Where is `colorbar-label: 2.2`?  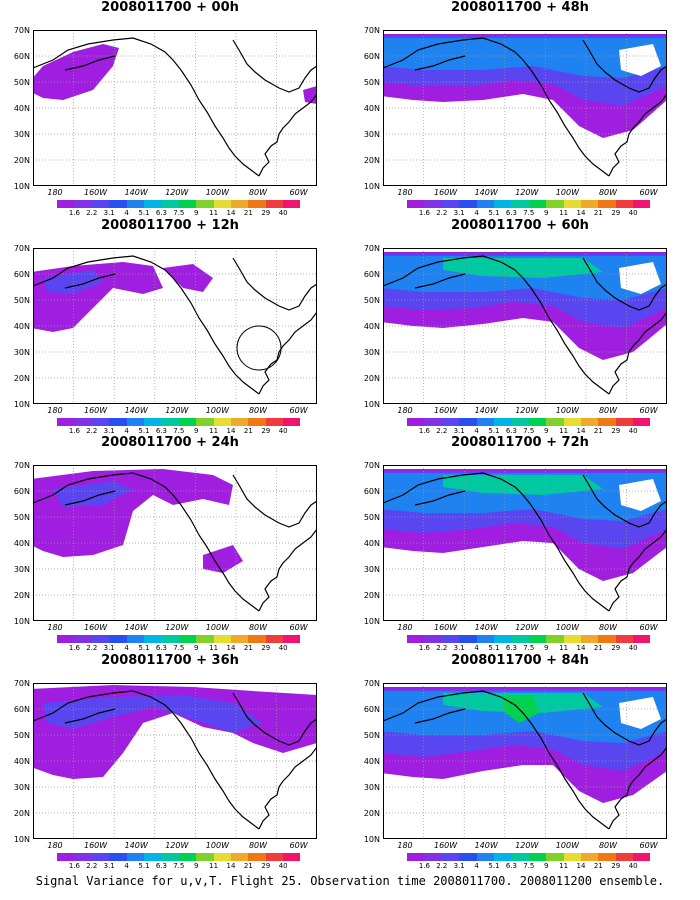
colorbar-label: 2.2 is located at coordinates (92, 648).